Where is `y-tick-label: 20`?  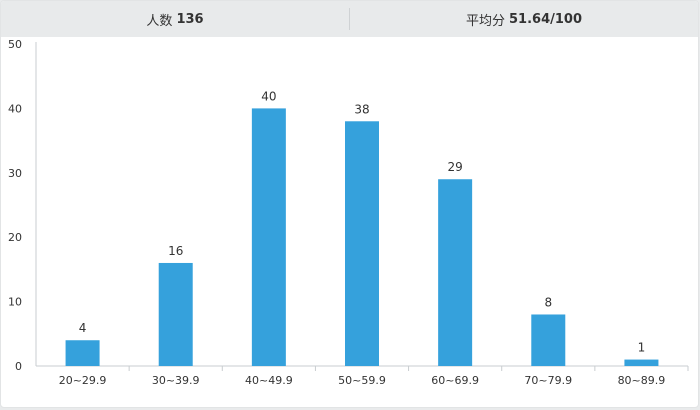
y-tick-label: 20 is located at coordinates (15, 237).